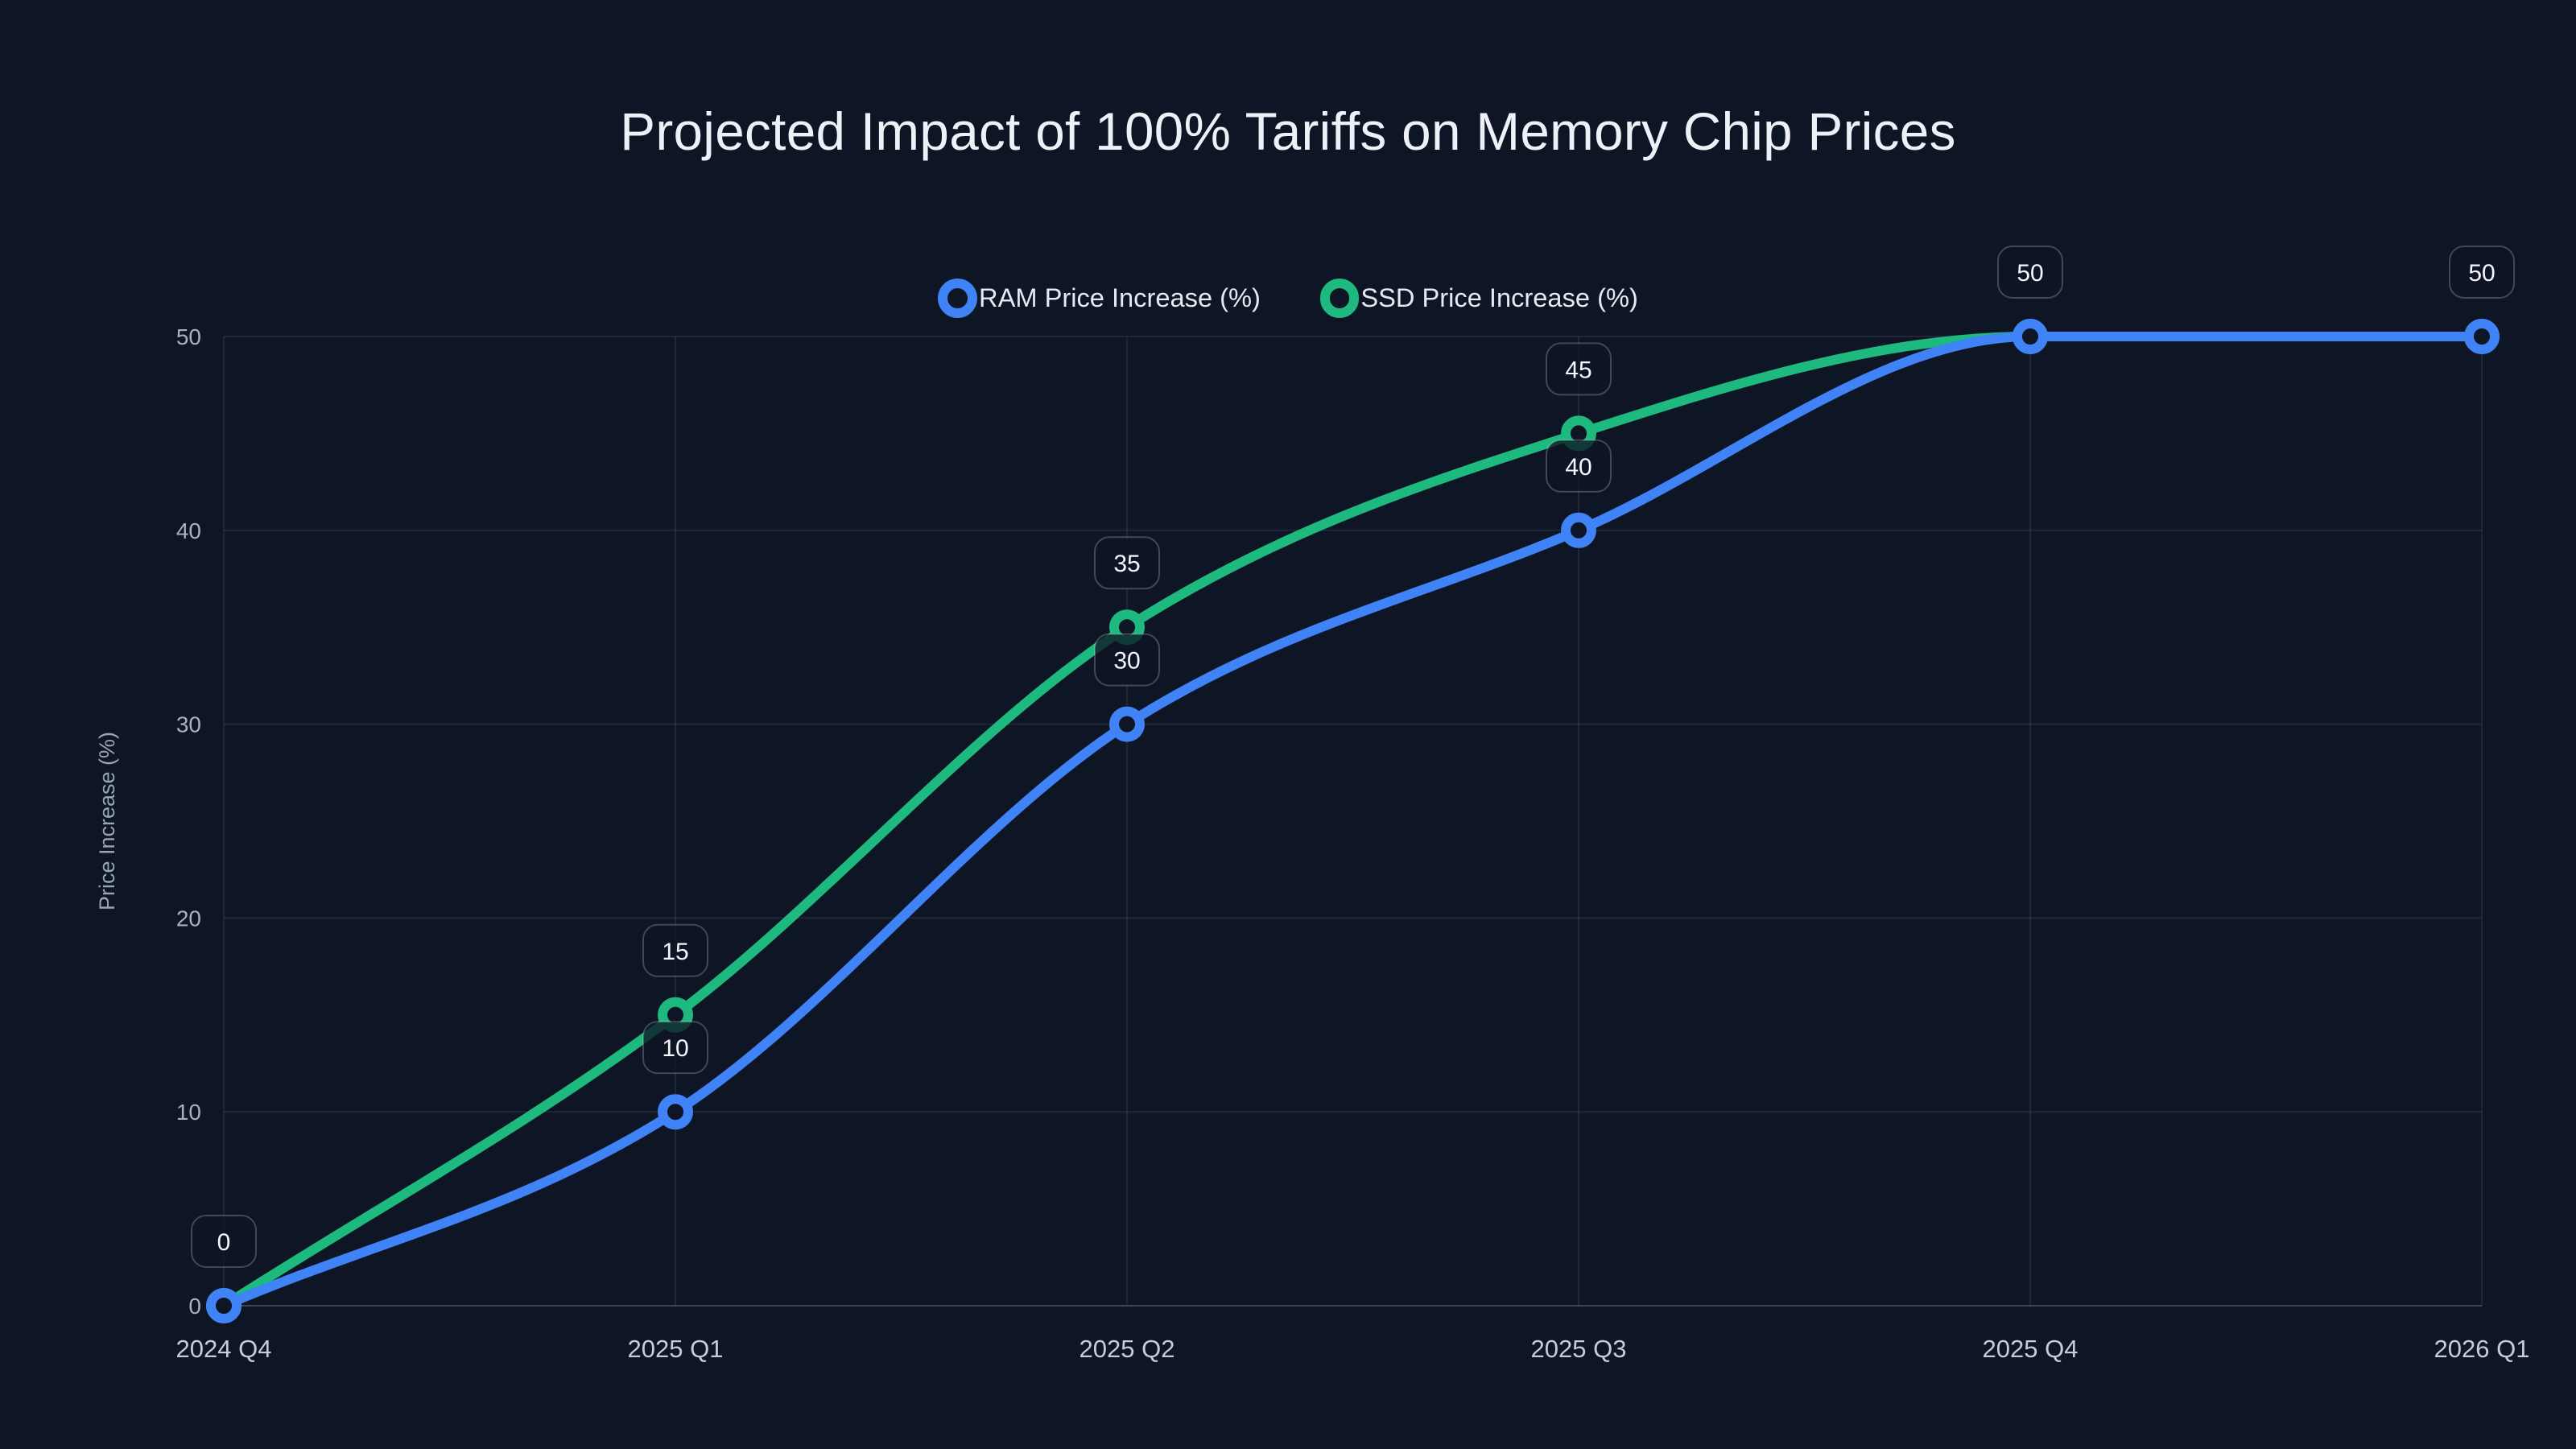  Describe the element at coordinates (1120, 298) in the screenshot. I see `legend-label-ram: RAM Price Increase (%)` at that location.